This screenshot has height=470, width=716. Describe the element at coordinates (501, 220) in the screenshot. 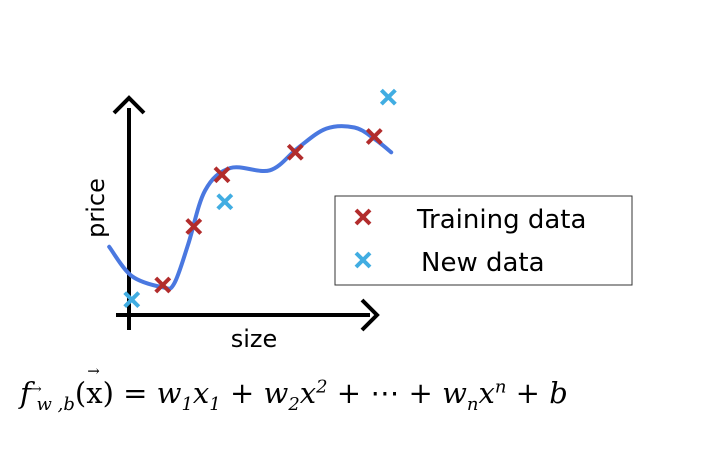

I see `legend-label-training: Training data` at that location.